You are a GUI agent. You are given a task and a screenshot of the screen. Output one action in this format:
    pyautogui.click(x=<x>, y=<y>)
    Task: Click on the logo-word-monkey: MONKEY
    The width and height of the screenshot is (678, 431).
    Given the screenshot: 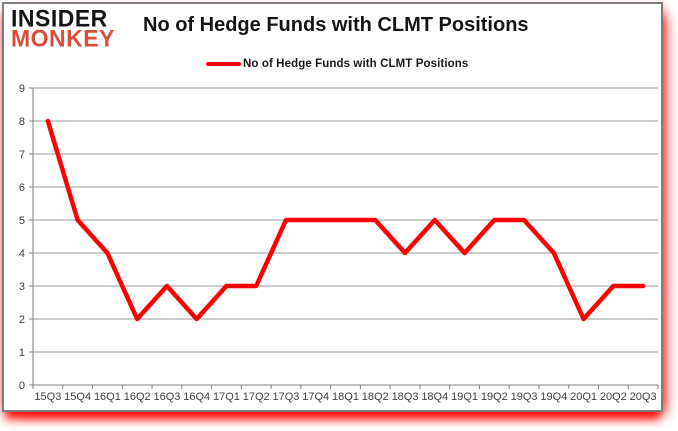 What is the action you would take?
    pyautogui.click(x=63, y=37)
    